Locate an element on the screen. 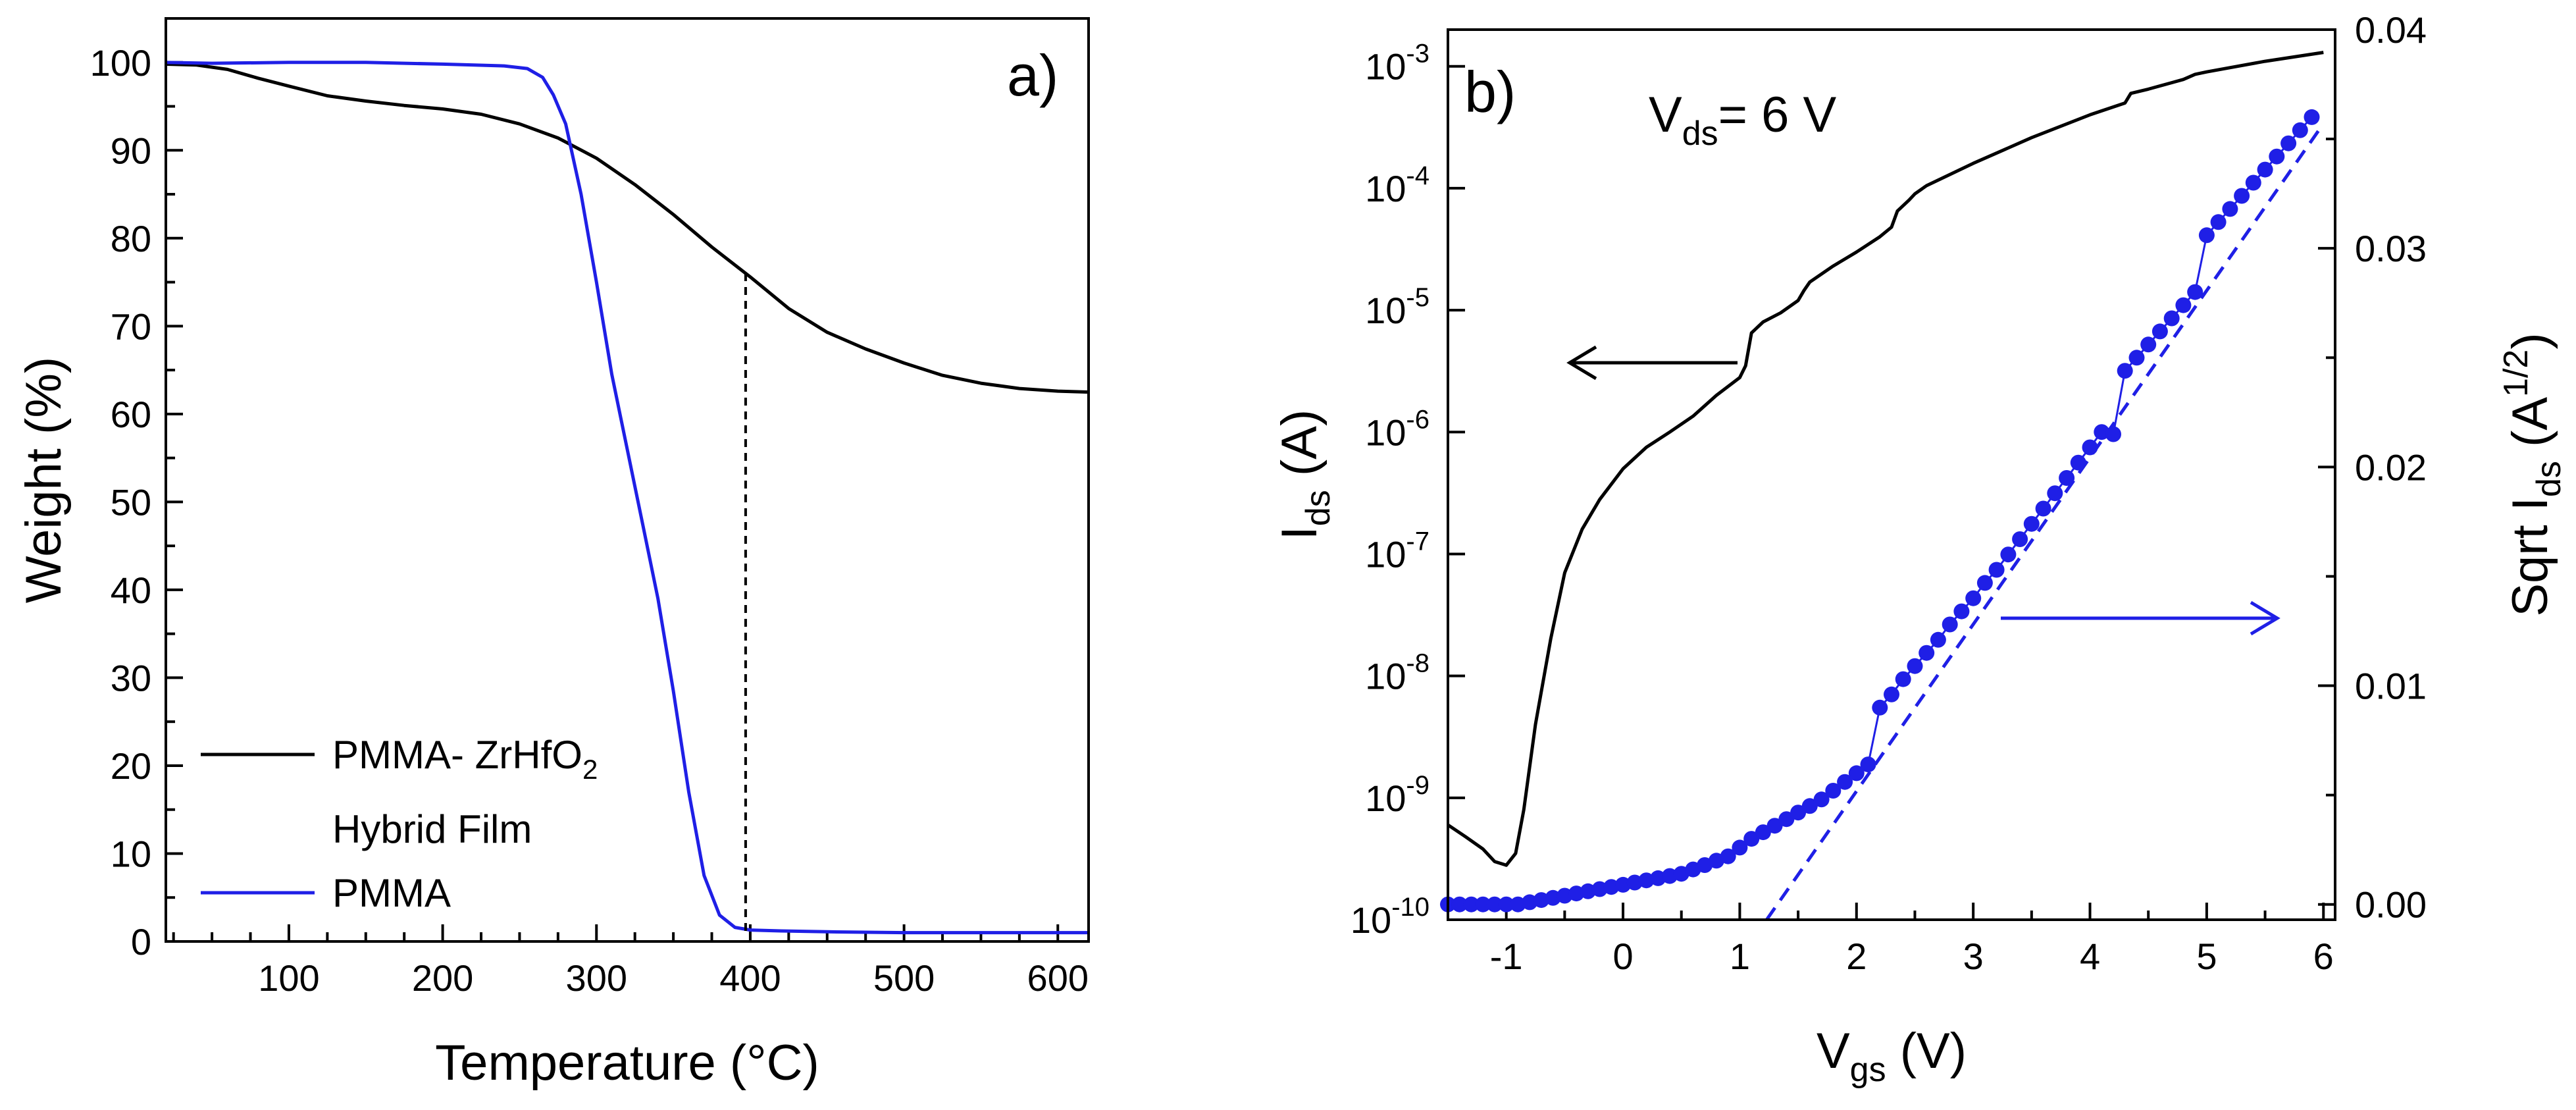 This screenshot has height=1110, width=2576. y-tick-label: 20 is located at coordinates (131, 766).